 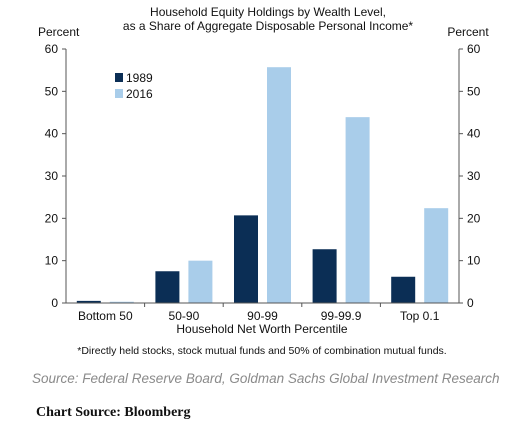 What do you see at coordinates (52, 176) in the screenshot?
I see `y-tick-label-left: 30` at bounding box center [52, 176].